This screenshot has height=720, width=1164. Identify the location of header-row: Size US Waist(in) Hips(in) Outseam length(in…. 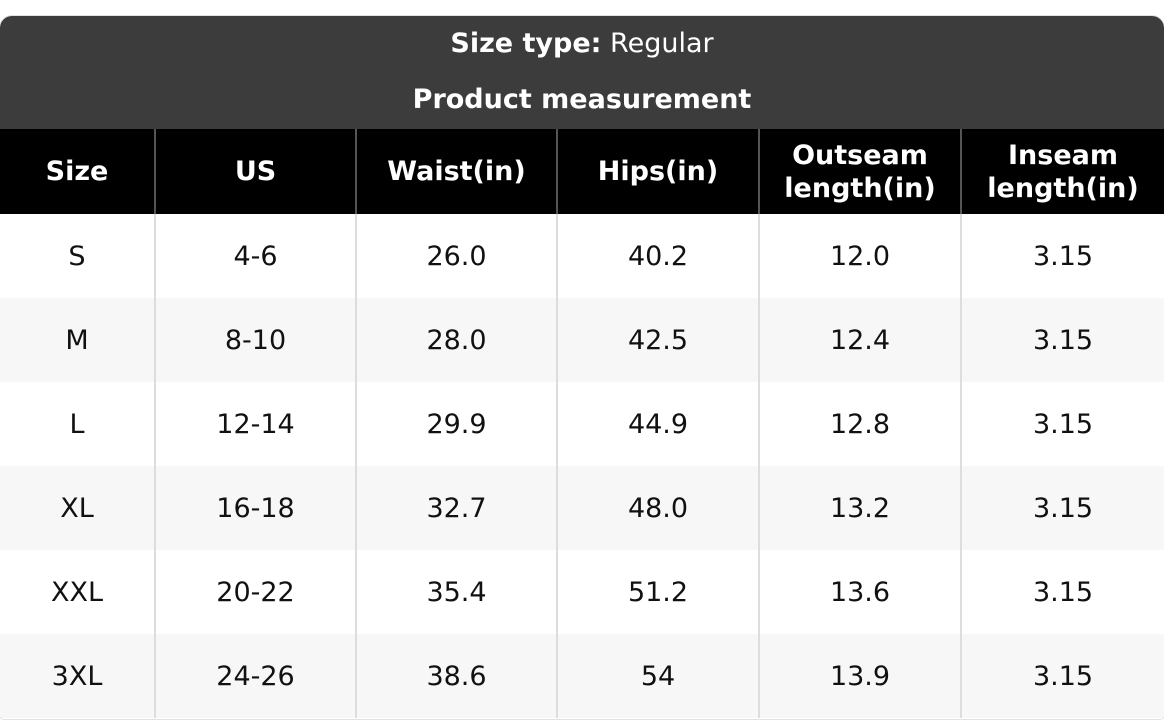
(582, 171).